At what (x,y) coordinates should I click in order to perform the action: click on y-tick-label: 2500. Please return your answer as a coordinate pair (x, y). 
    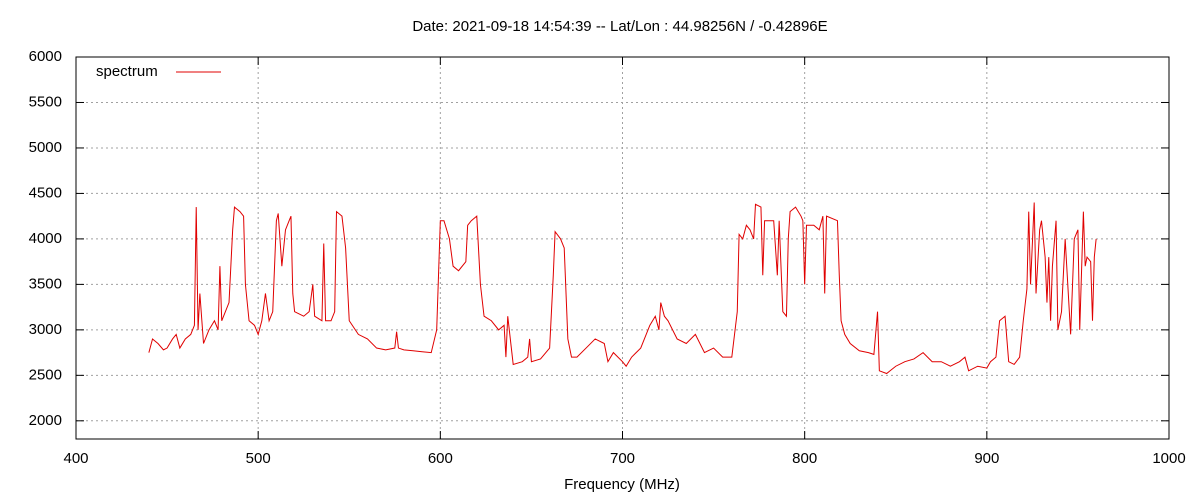
    Looking at the image, I should click on (45, 374).